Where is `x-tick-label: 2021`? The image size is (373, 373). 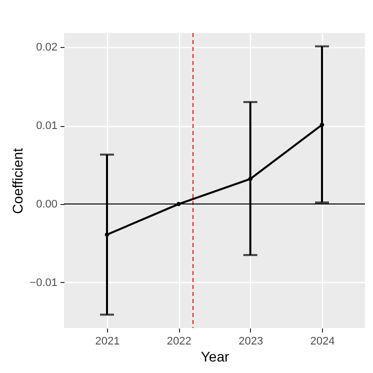
x-tick-label: 2021 is located at coordinates (107, 342).